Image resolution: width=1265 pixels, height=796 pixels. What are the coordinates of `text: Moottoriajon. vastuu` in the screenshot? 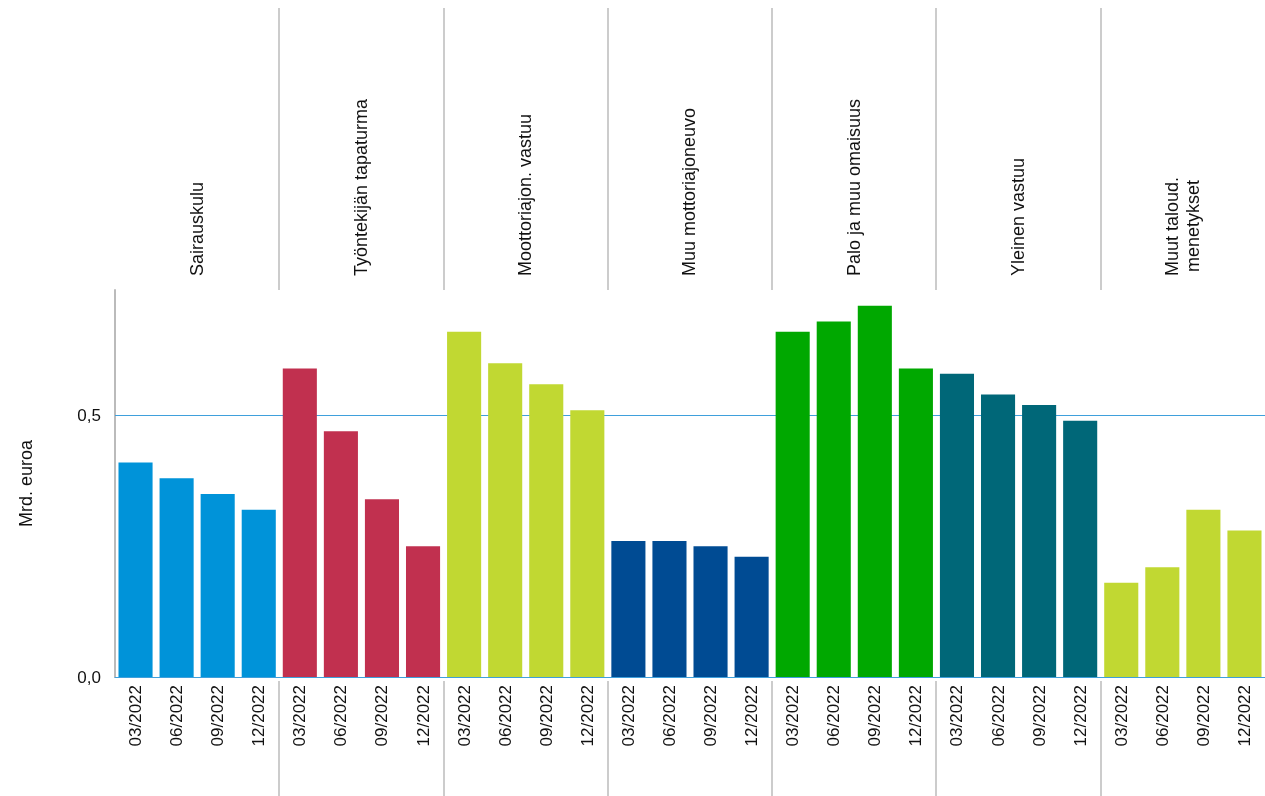 It's located at (526, 194).